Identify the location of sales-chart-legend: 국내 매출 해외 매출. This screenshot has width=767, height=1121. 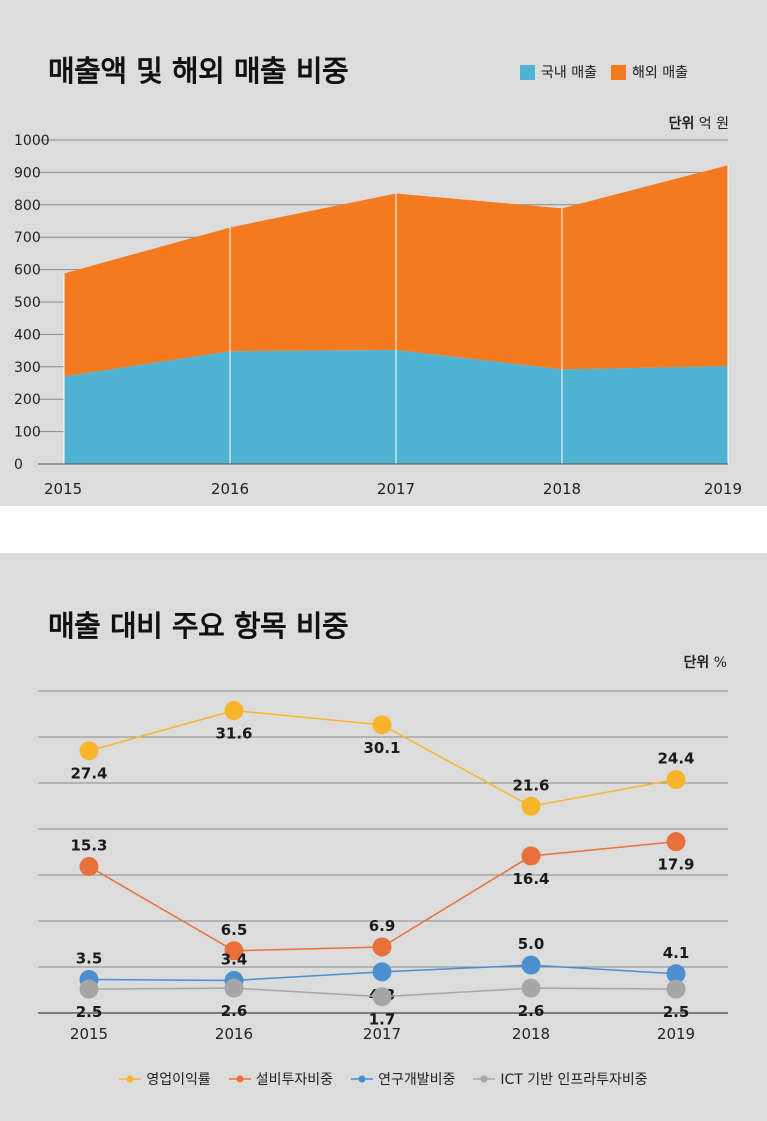
(611, 72).